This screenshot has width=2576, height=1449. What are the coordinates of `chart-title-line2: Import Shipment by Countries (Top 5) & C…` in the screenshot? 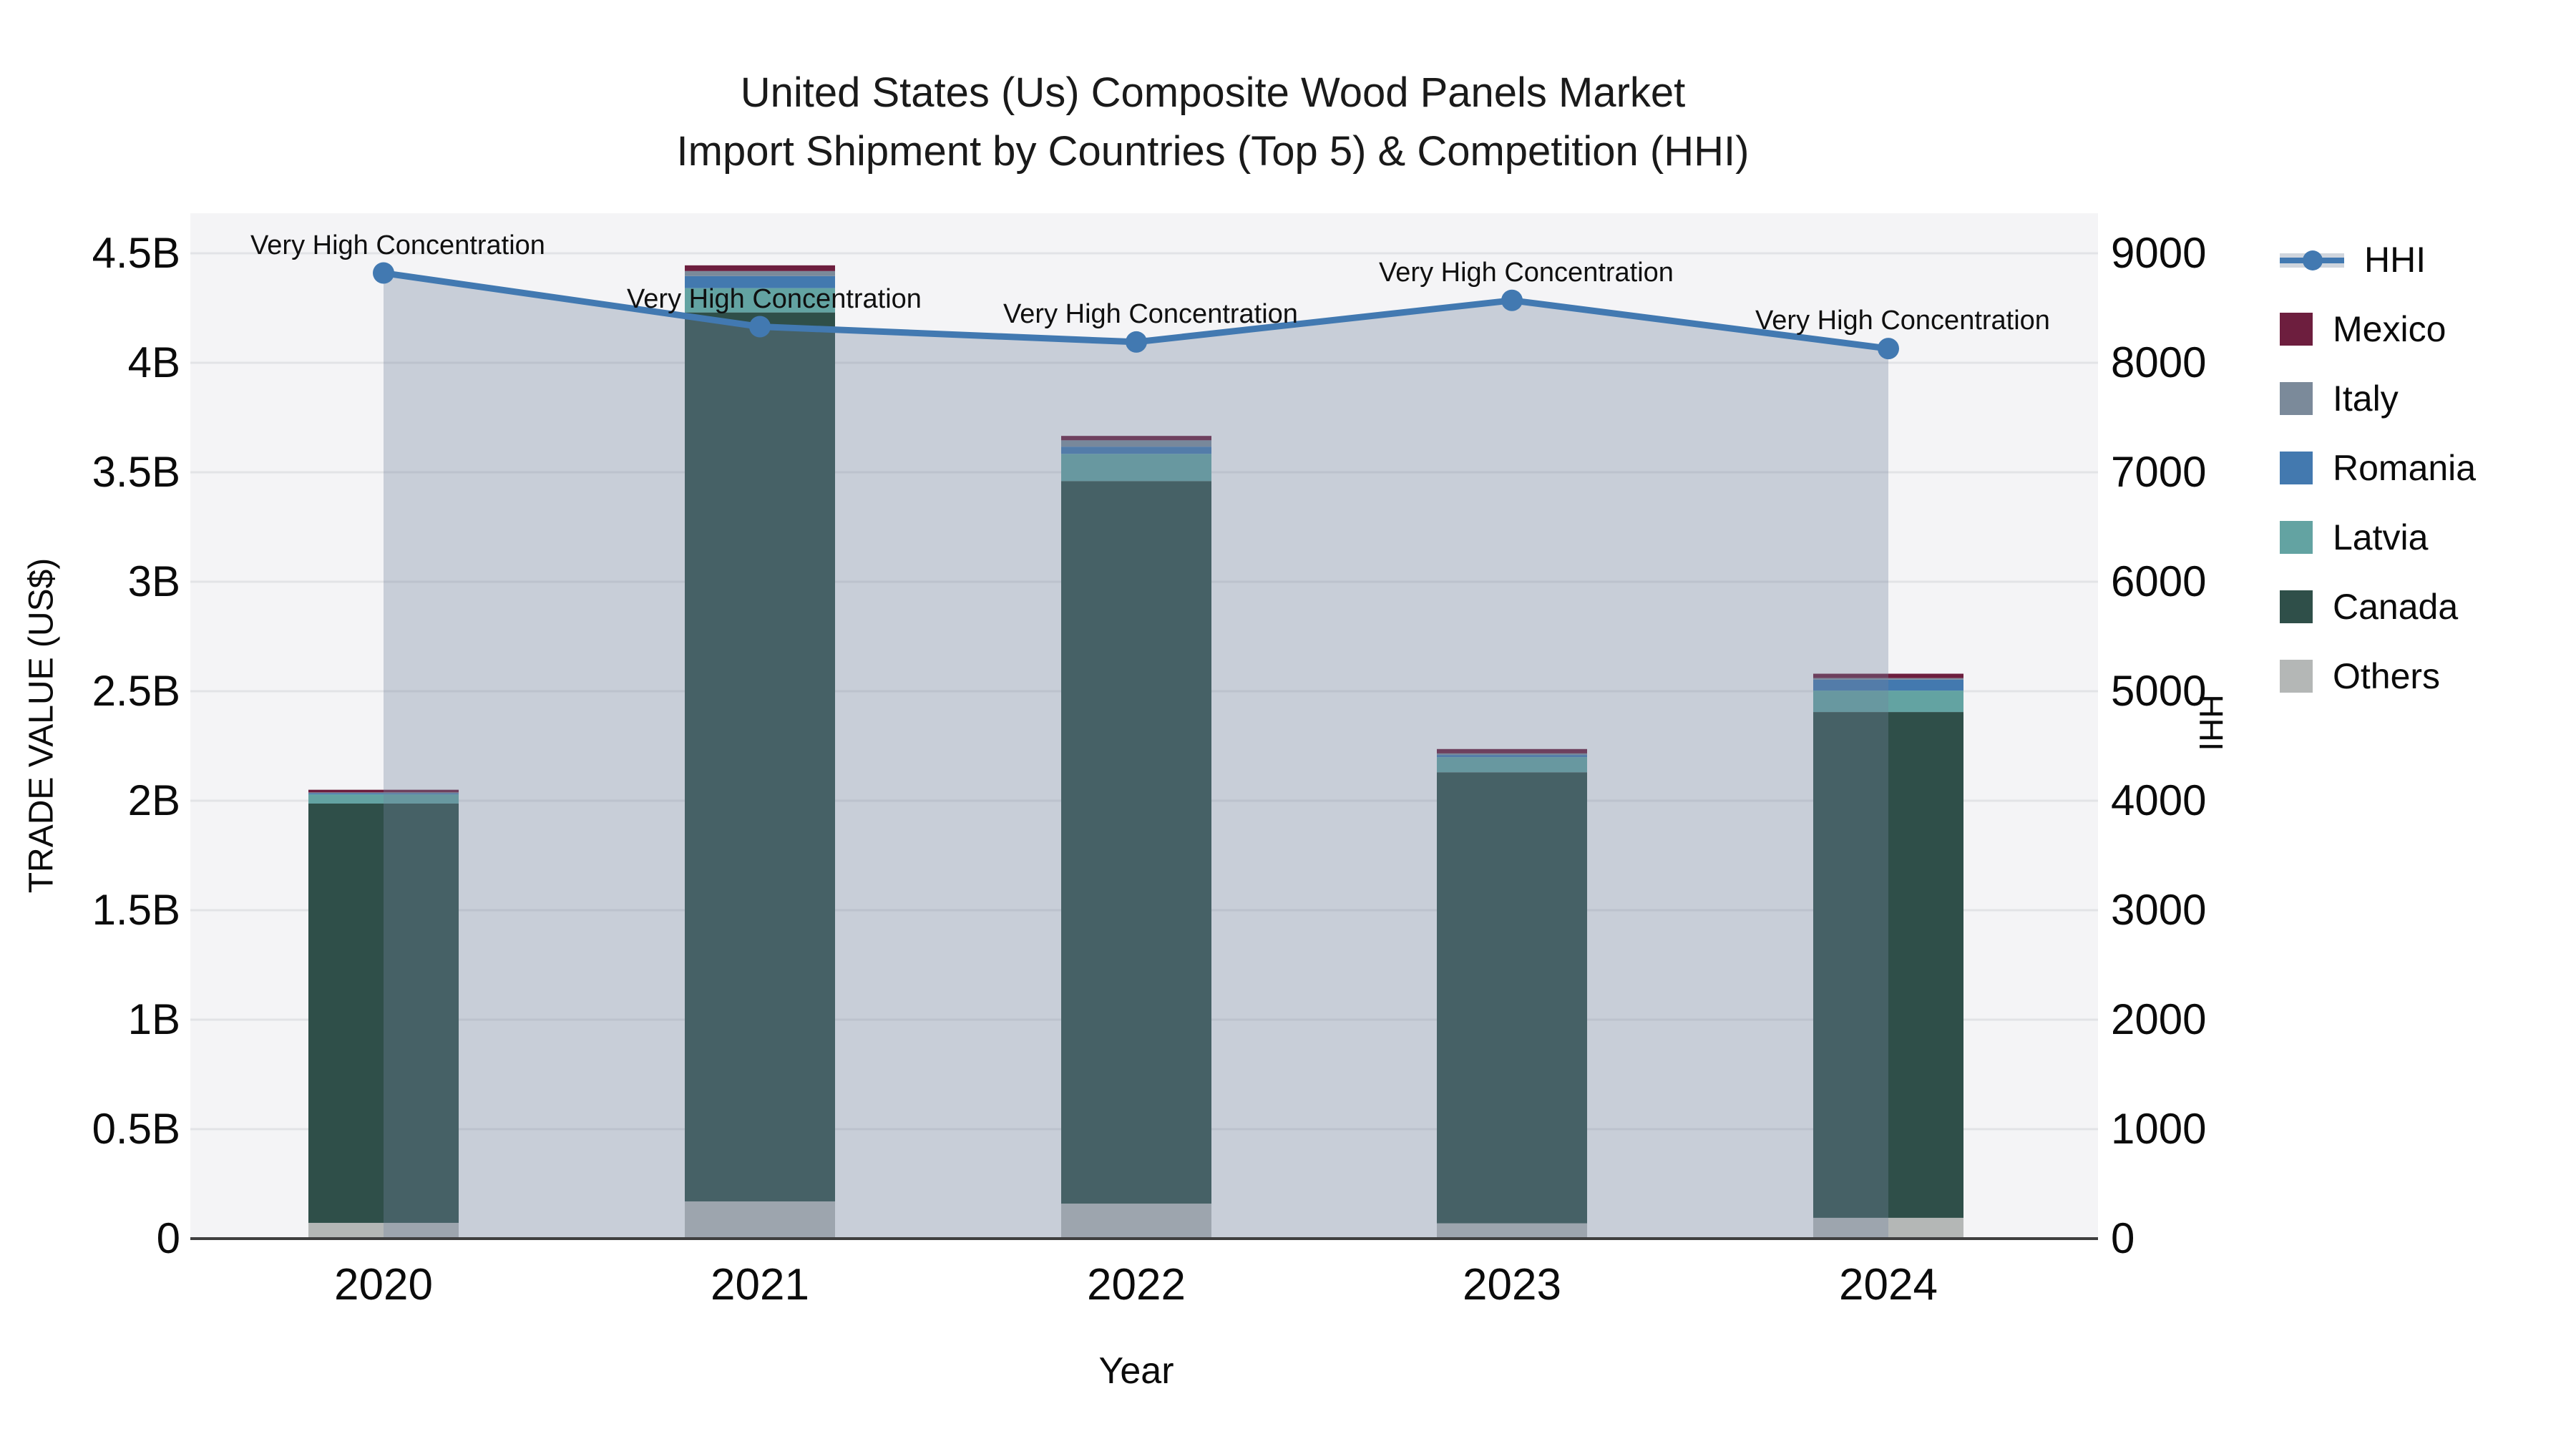 It's located at (1213, 151).